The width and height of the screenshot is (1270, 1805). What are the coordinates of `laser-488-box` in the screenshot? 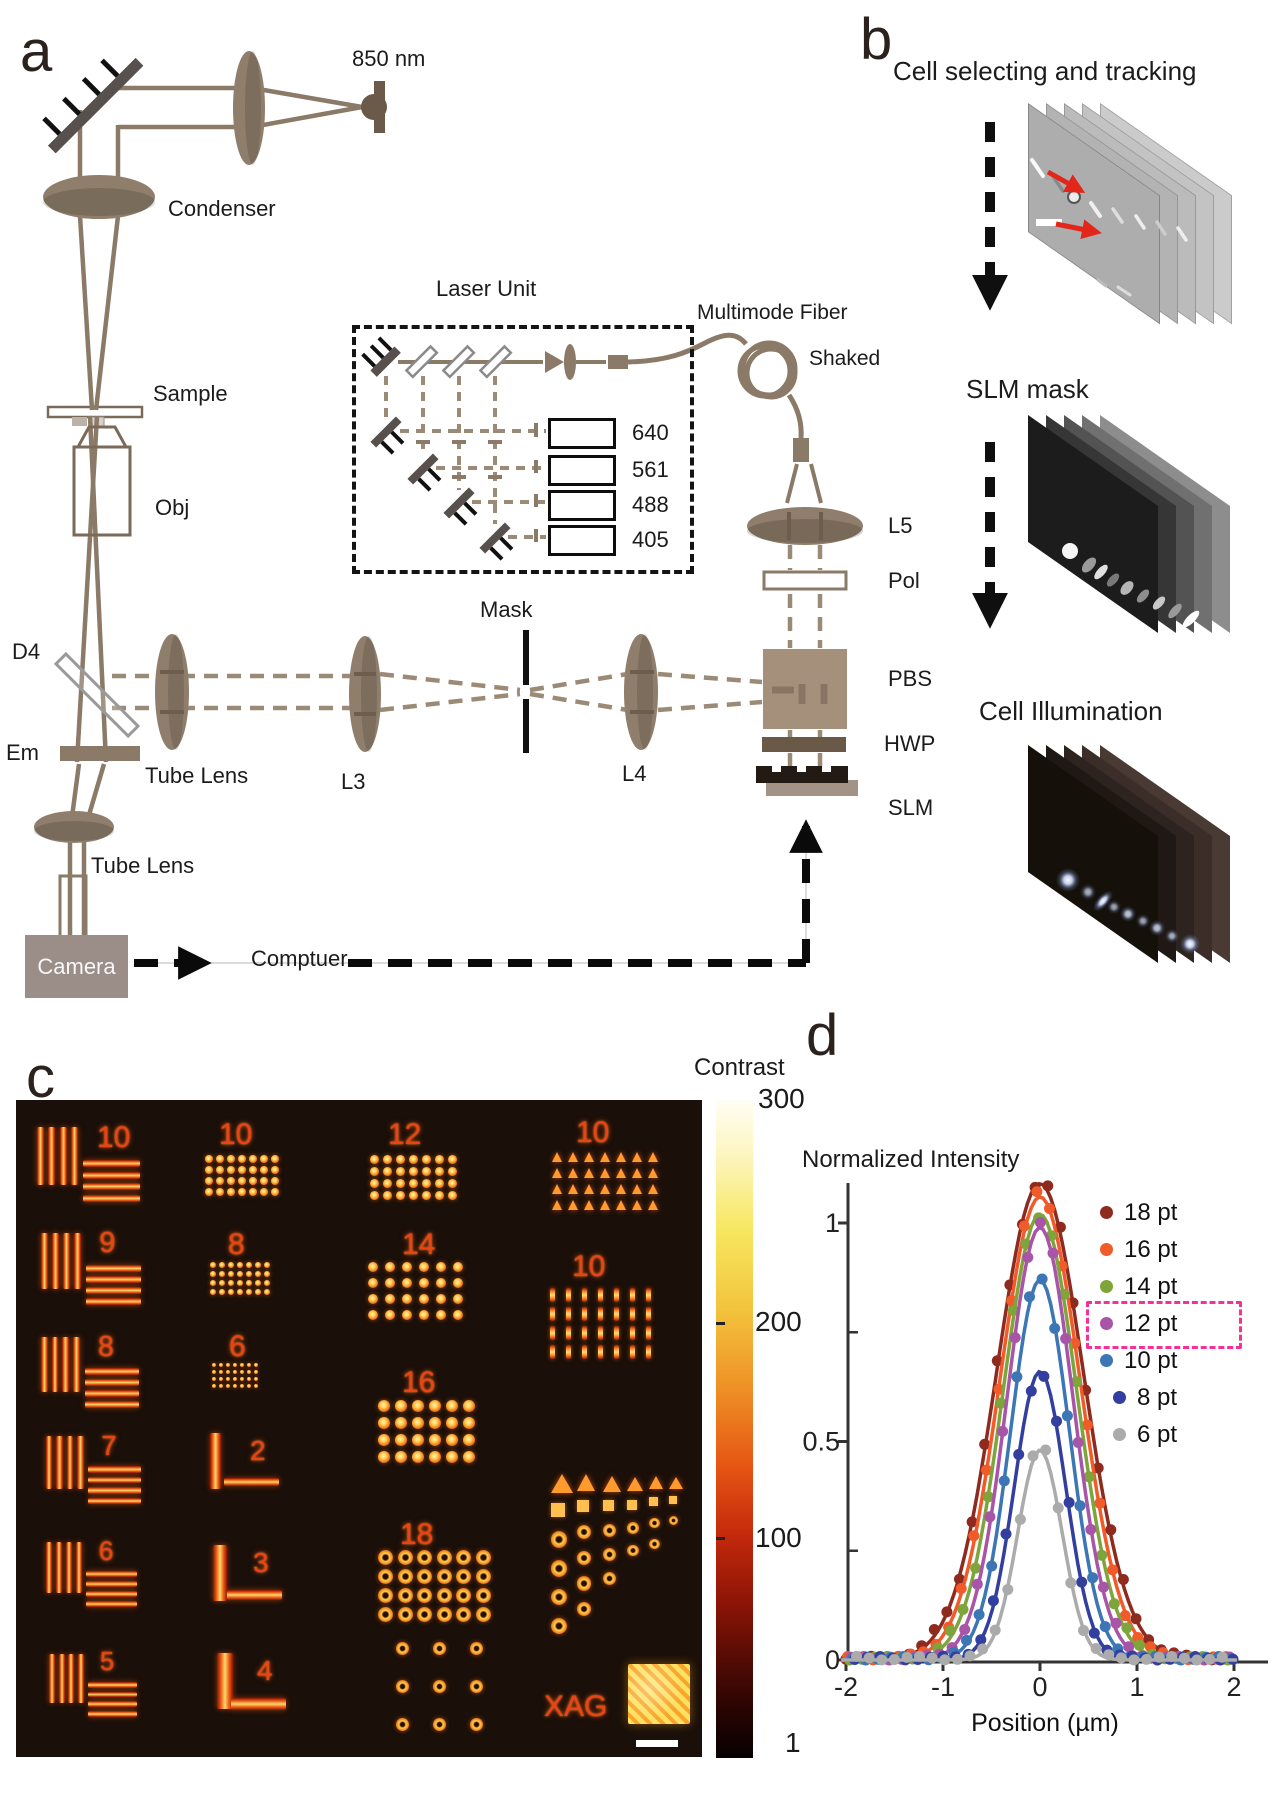 It's located at (582, 505).